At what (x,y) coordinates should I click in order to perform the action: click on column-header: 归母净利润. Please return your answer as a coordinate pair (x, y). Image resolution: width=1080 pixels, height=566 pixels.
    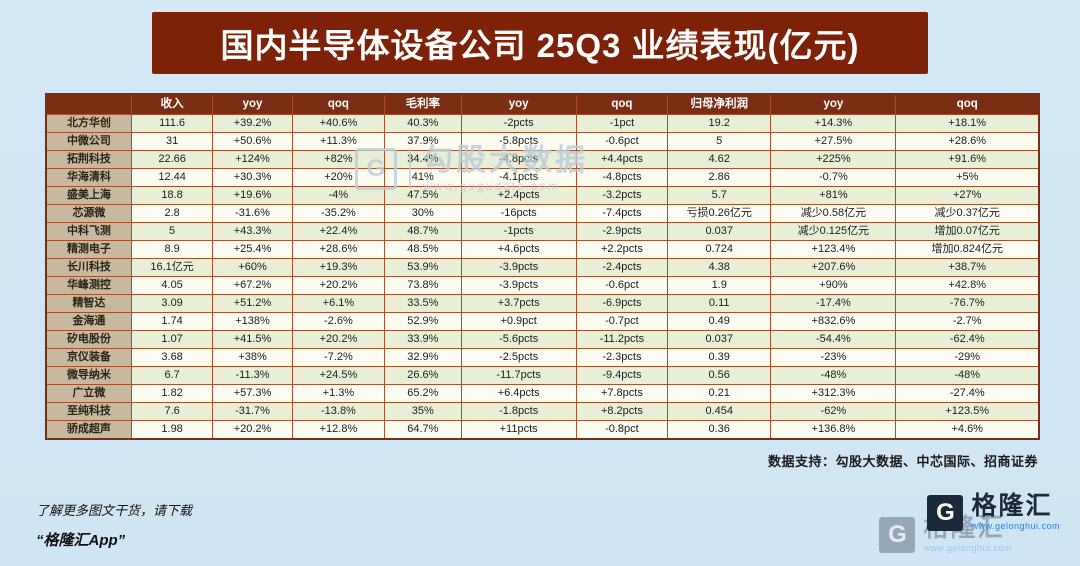
    Looking at the image, I should click on (719, 104).